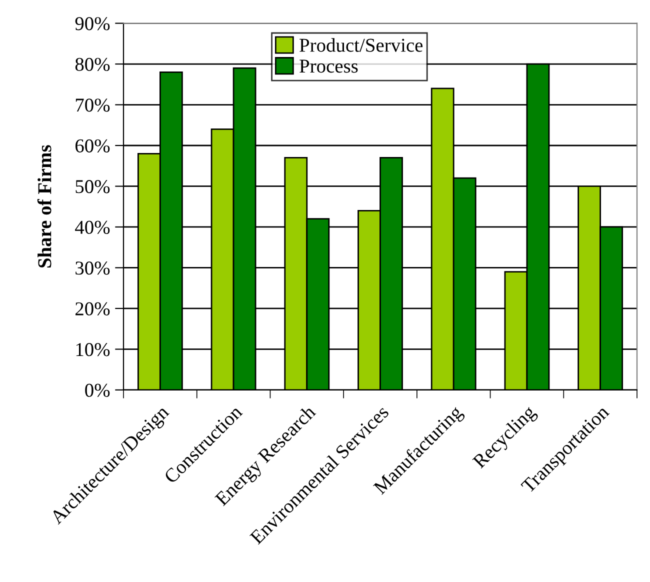  What do you see at coordinates (92, 65) in the screenshot?
I see `y-tick-label: 80%` at bounding box center [92, 65].